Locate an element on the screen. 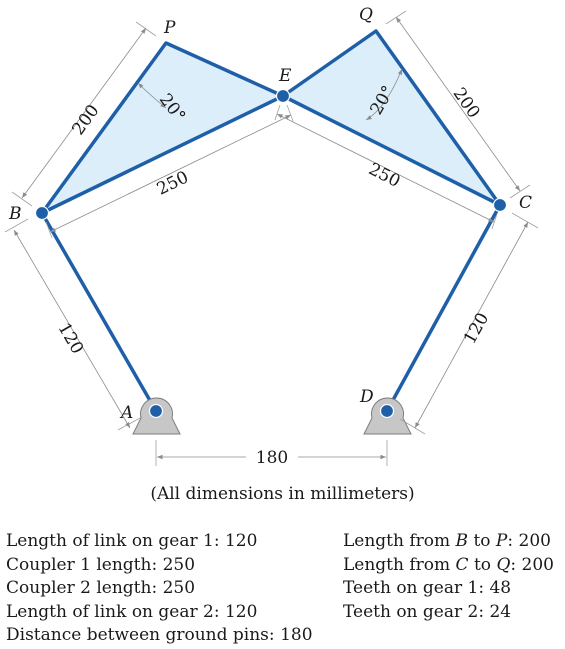 The height and width of the screenshot is (649, 565). dim-label-cq: 200 is located at coordinates (466, 103).